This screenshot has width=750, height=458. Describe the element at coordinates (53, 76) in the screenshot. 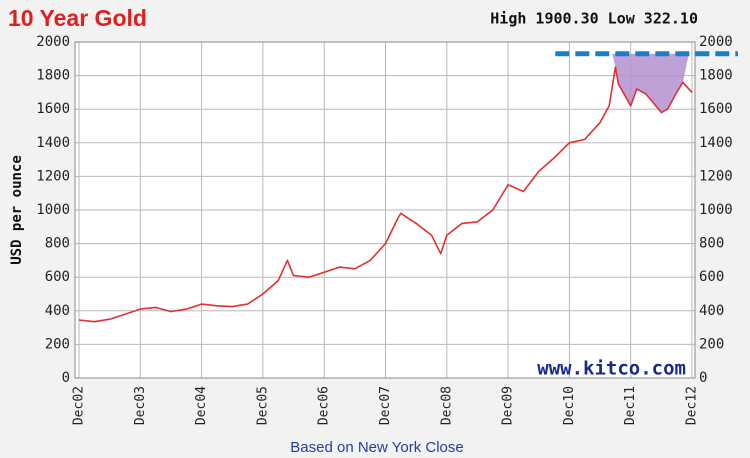

I see `y-tick-label: 1800` at that location.